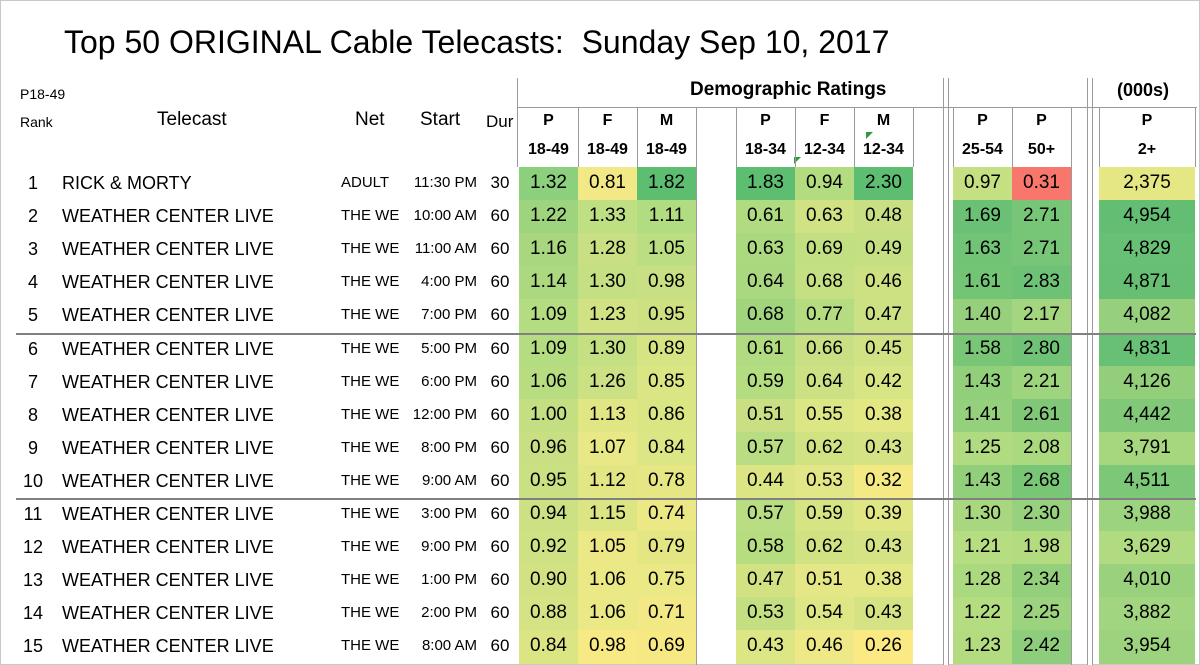 The width and height of the screenshot is (1200, 665). I want to click on rating-cell: 3,988, so click(1147, 515).